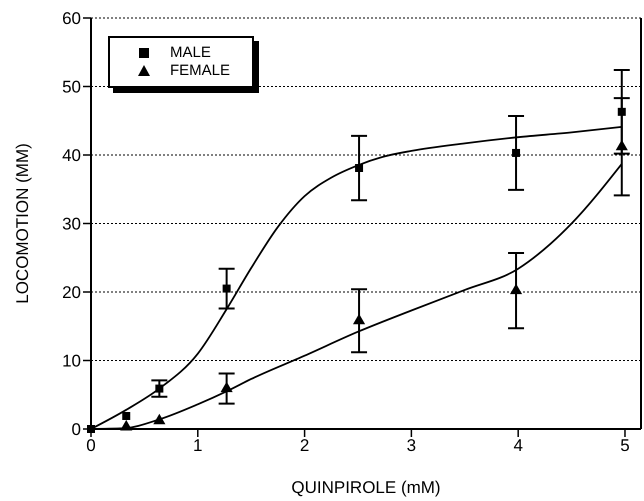 The width and height of the screenshot is (644, 501). What do you see at coordinates (76, 430) in the screenshot?
I see `y-tick-label: 0` at bounding box center [76, 430].